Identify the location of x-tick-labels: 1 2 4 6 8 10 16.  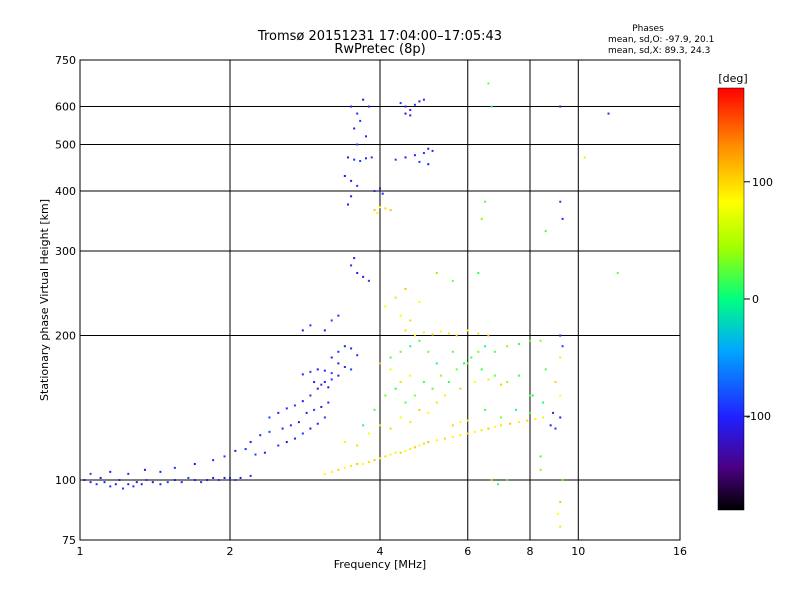
(382, 551).